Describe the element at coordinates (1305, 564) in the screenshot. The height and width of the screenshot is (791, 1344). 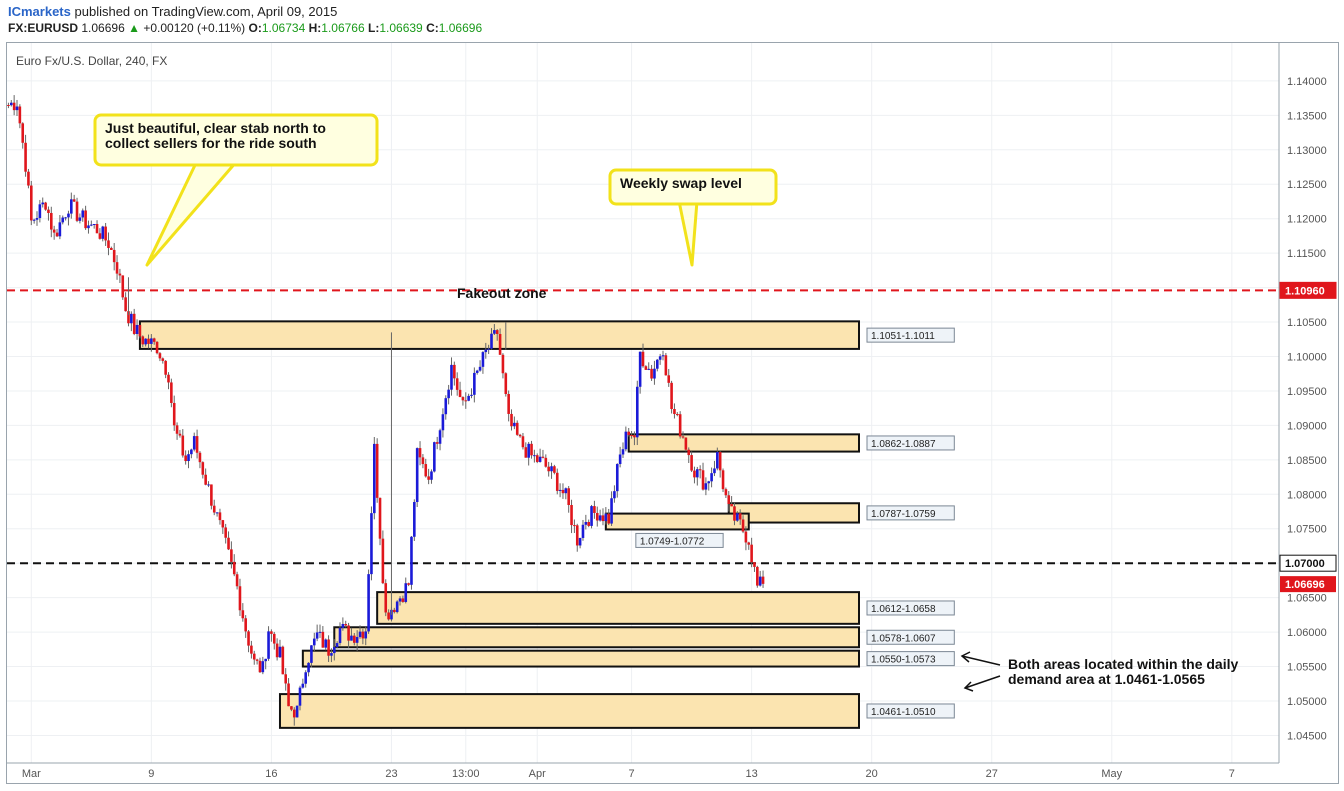
I see `level-price-label: 1.07000` at that location.